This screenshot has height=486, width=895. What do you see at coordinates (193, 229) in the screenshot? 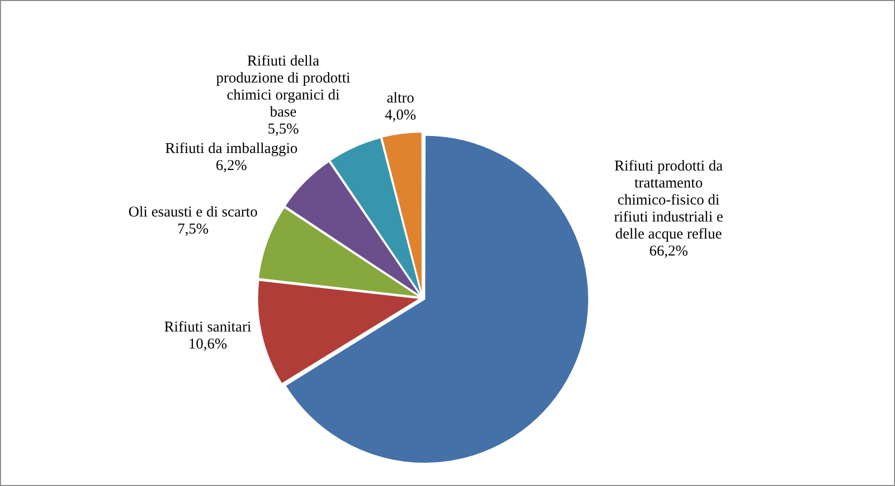
I see `data-label: 7,5%` at bounding box center [193, 229].